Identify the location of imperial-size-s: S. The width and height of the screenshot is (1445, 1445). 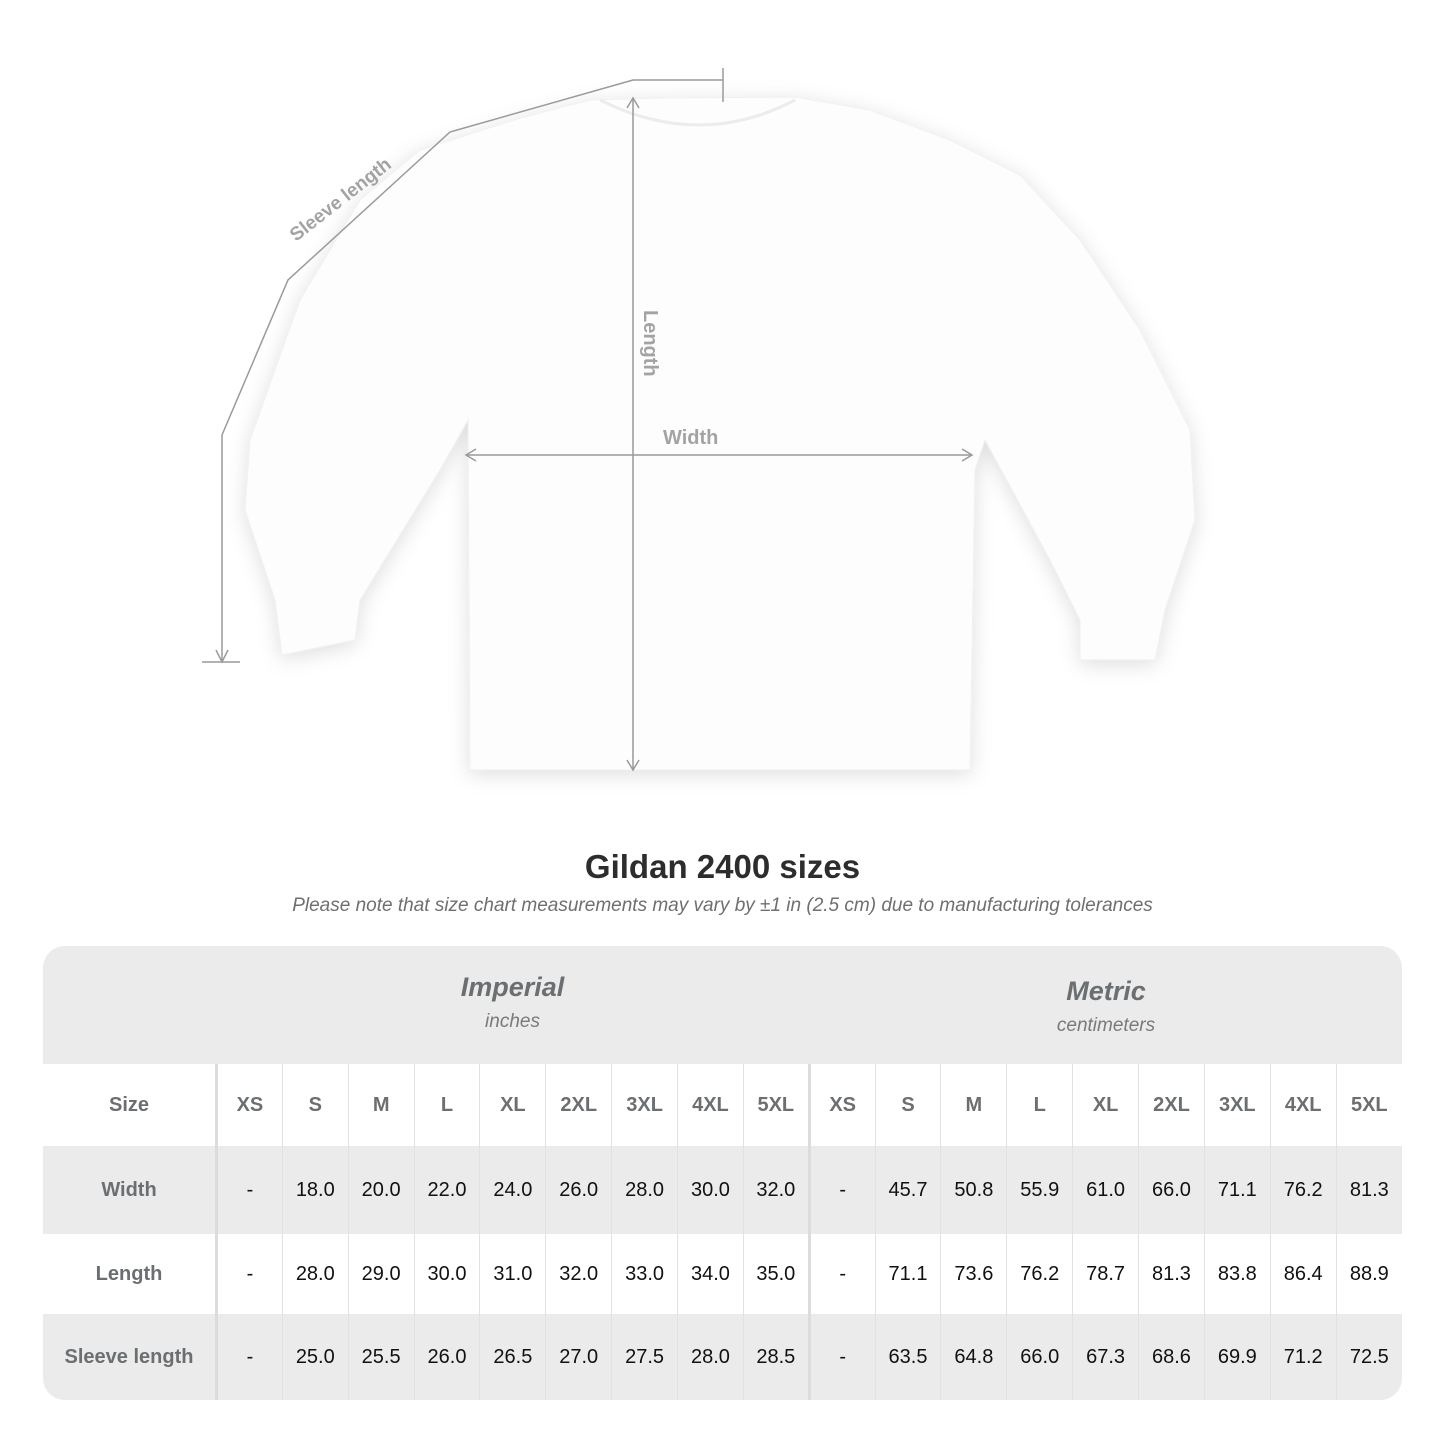
(315, 1105).